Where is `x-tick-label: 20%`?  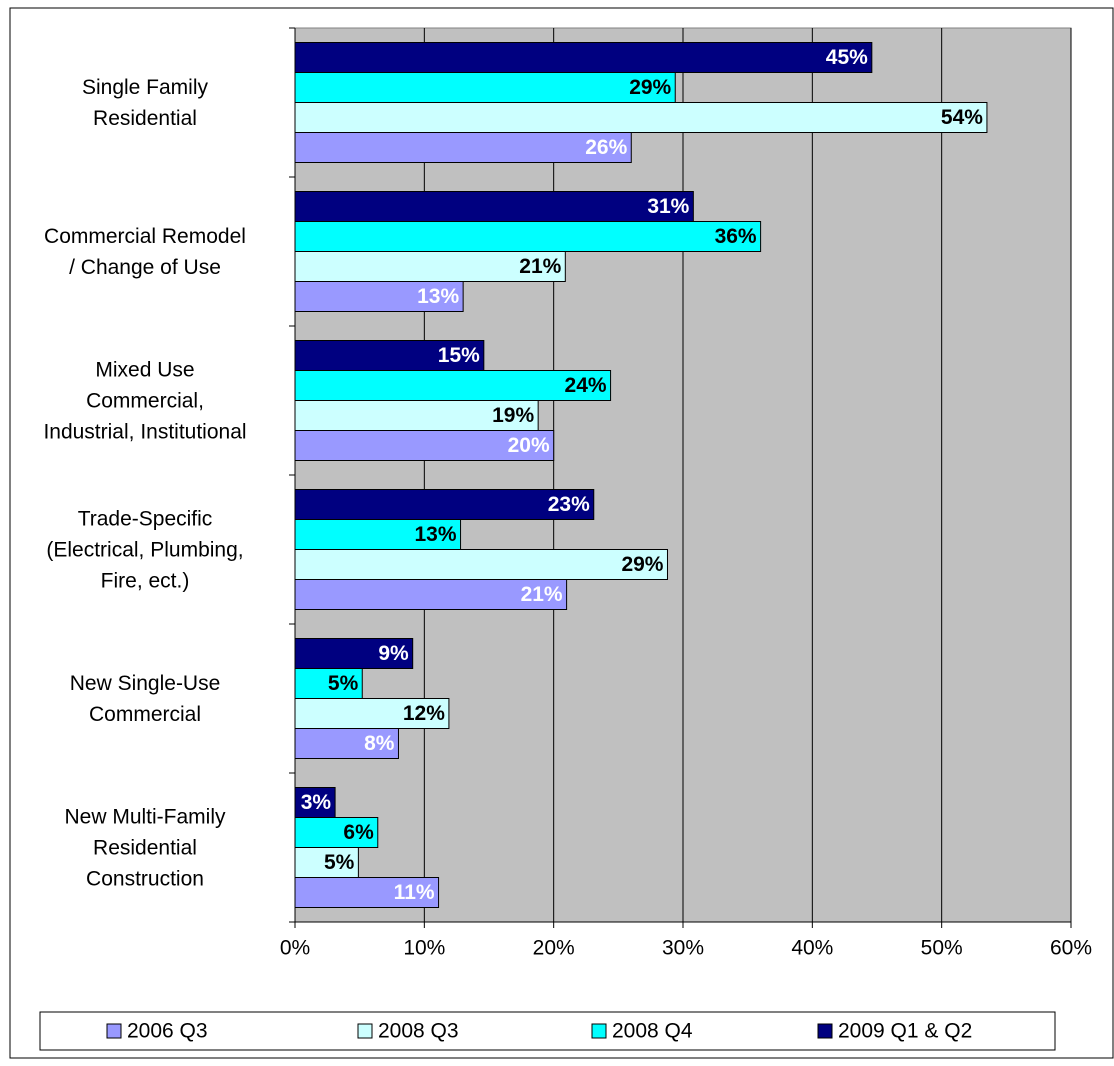
x-tick-label: 20% is located at coordinates (554, 948).